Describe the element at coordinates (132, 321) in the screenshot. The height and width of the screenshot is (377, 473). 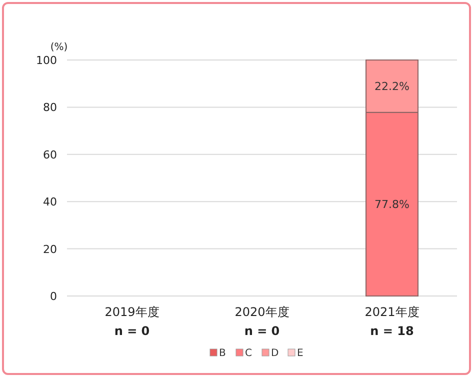
I see `x-tick-label: 2019年度 n = 0` at that location.